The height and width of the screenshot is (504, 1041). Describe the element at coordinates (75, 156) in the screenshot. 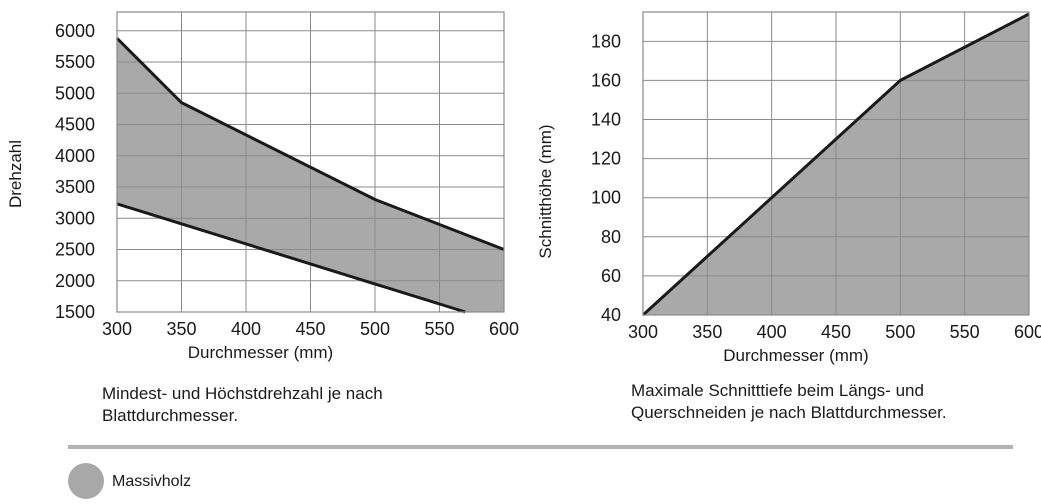

I see `y-tick-label: 4000` at that location.